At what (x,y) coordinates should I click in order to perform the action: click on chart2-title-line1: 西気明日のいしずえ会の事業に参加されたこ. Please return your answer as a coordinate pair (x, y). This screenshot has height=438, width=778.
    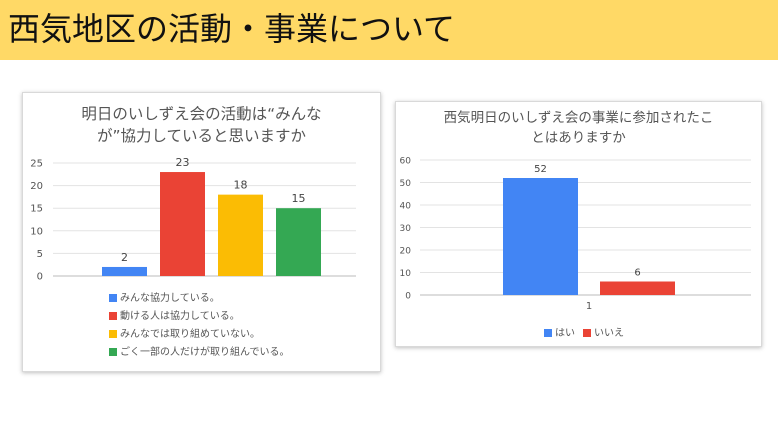
    Looking at the image, I should click on (578, 118).